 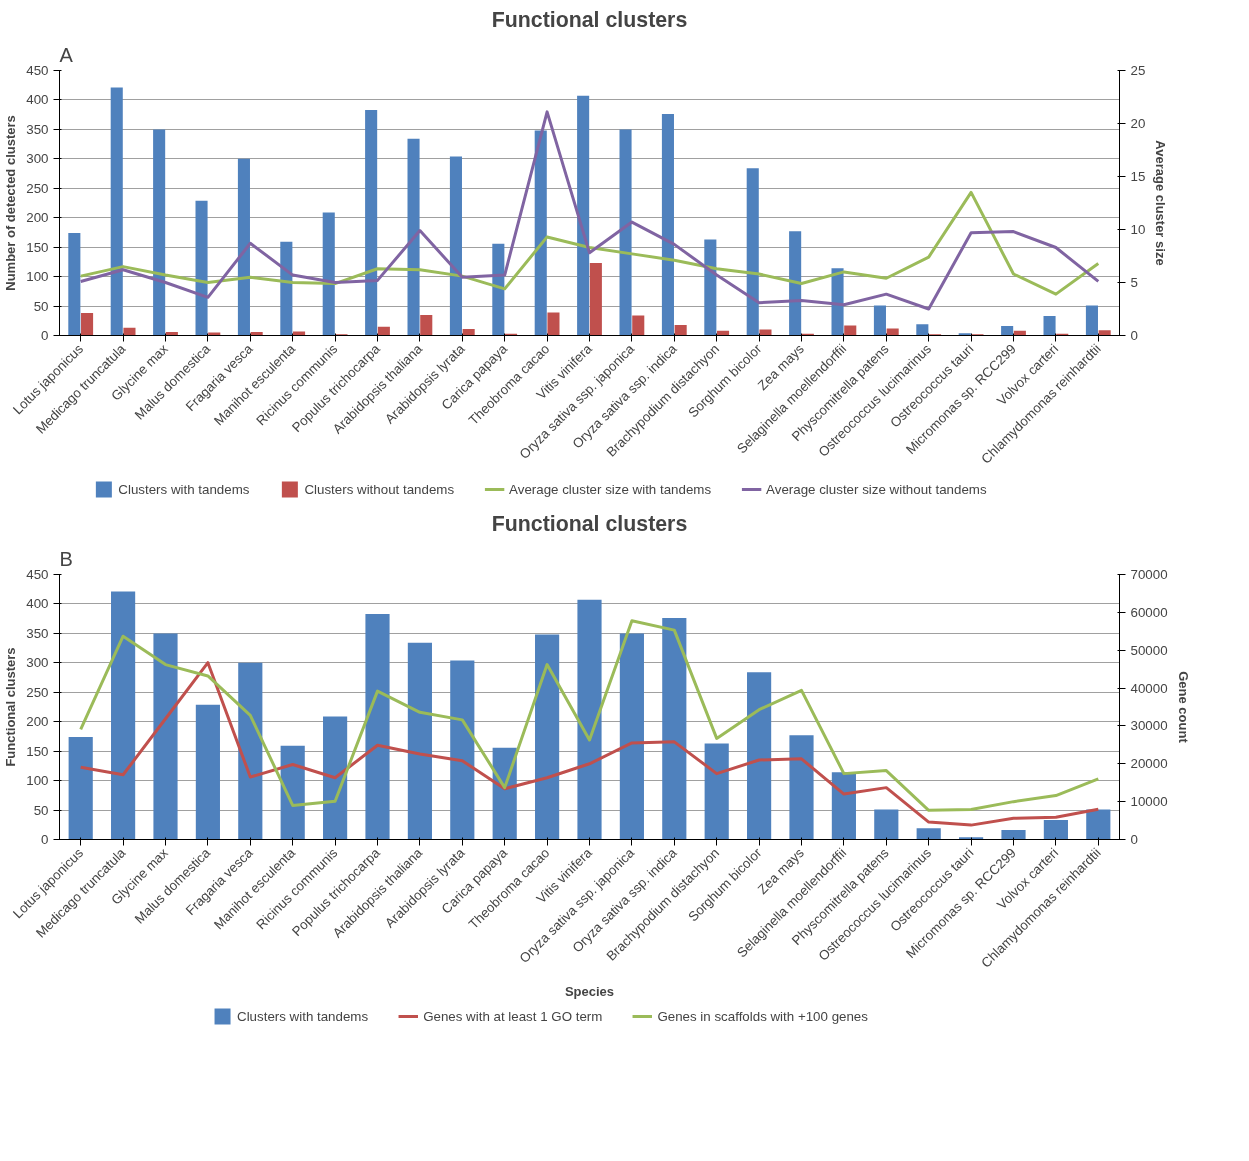 I want to click on y2-tick-label: 15, so click(x=1138, y=176).